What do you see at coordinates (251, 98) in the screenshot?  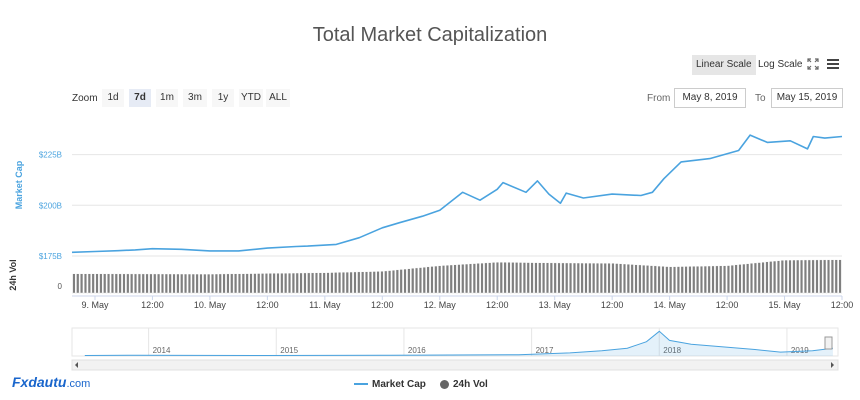 I see `zoom-ytd-button: YTD` at bounding box center [251, 98].